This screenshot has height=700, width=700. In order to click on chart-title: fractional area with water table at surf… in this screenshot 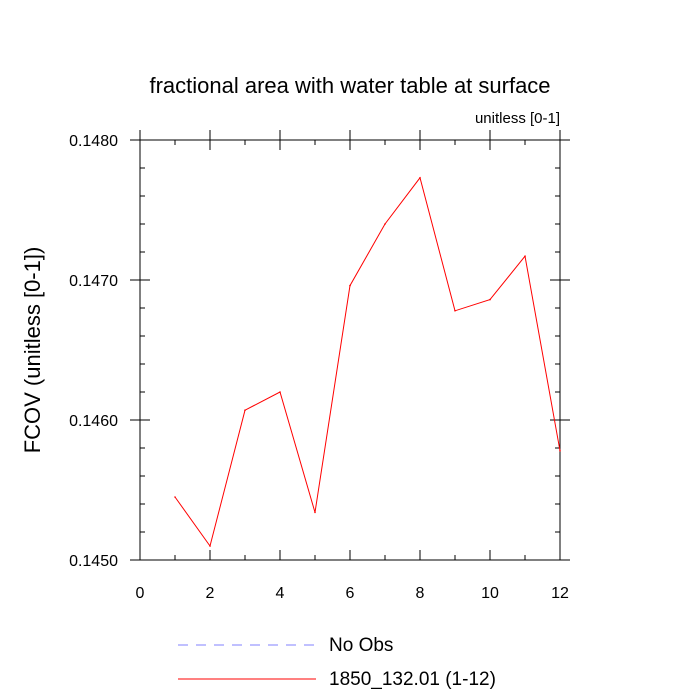, I will do `click(349, 85)`.